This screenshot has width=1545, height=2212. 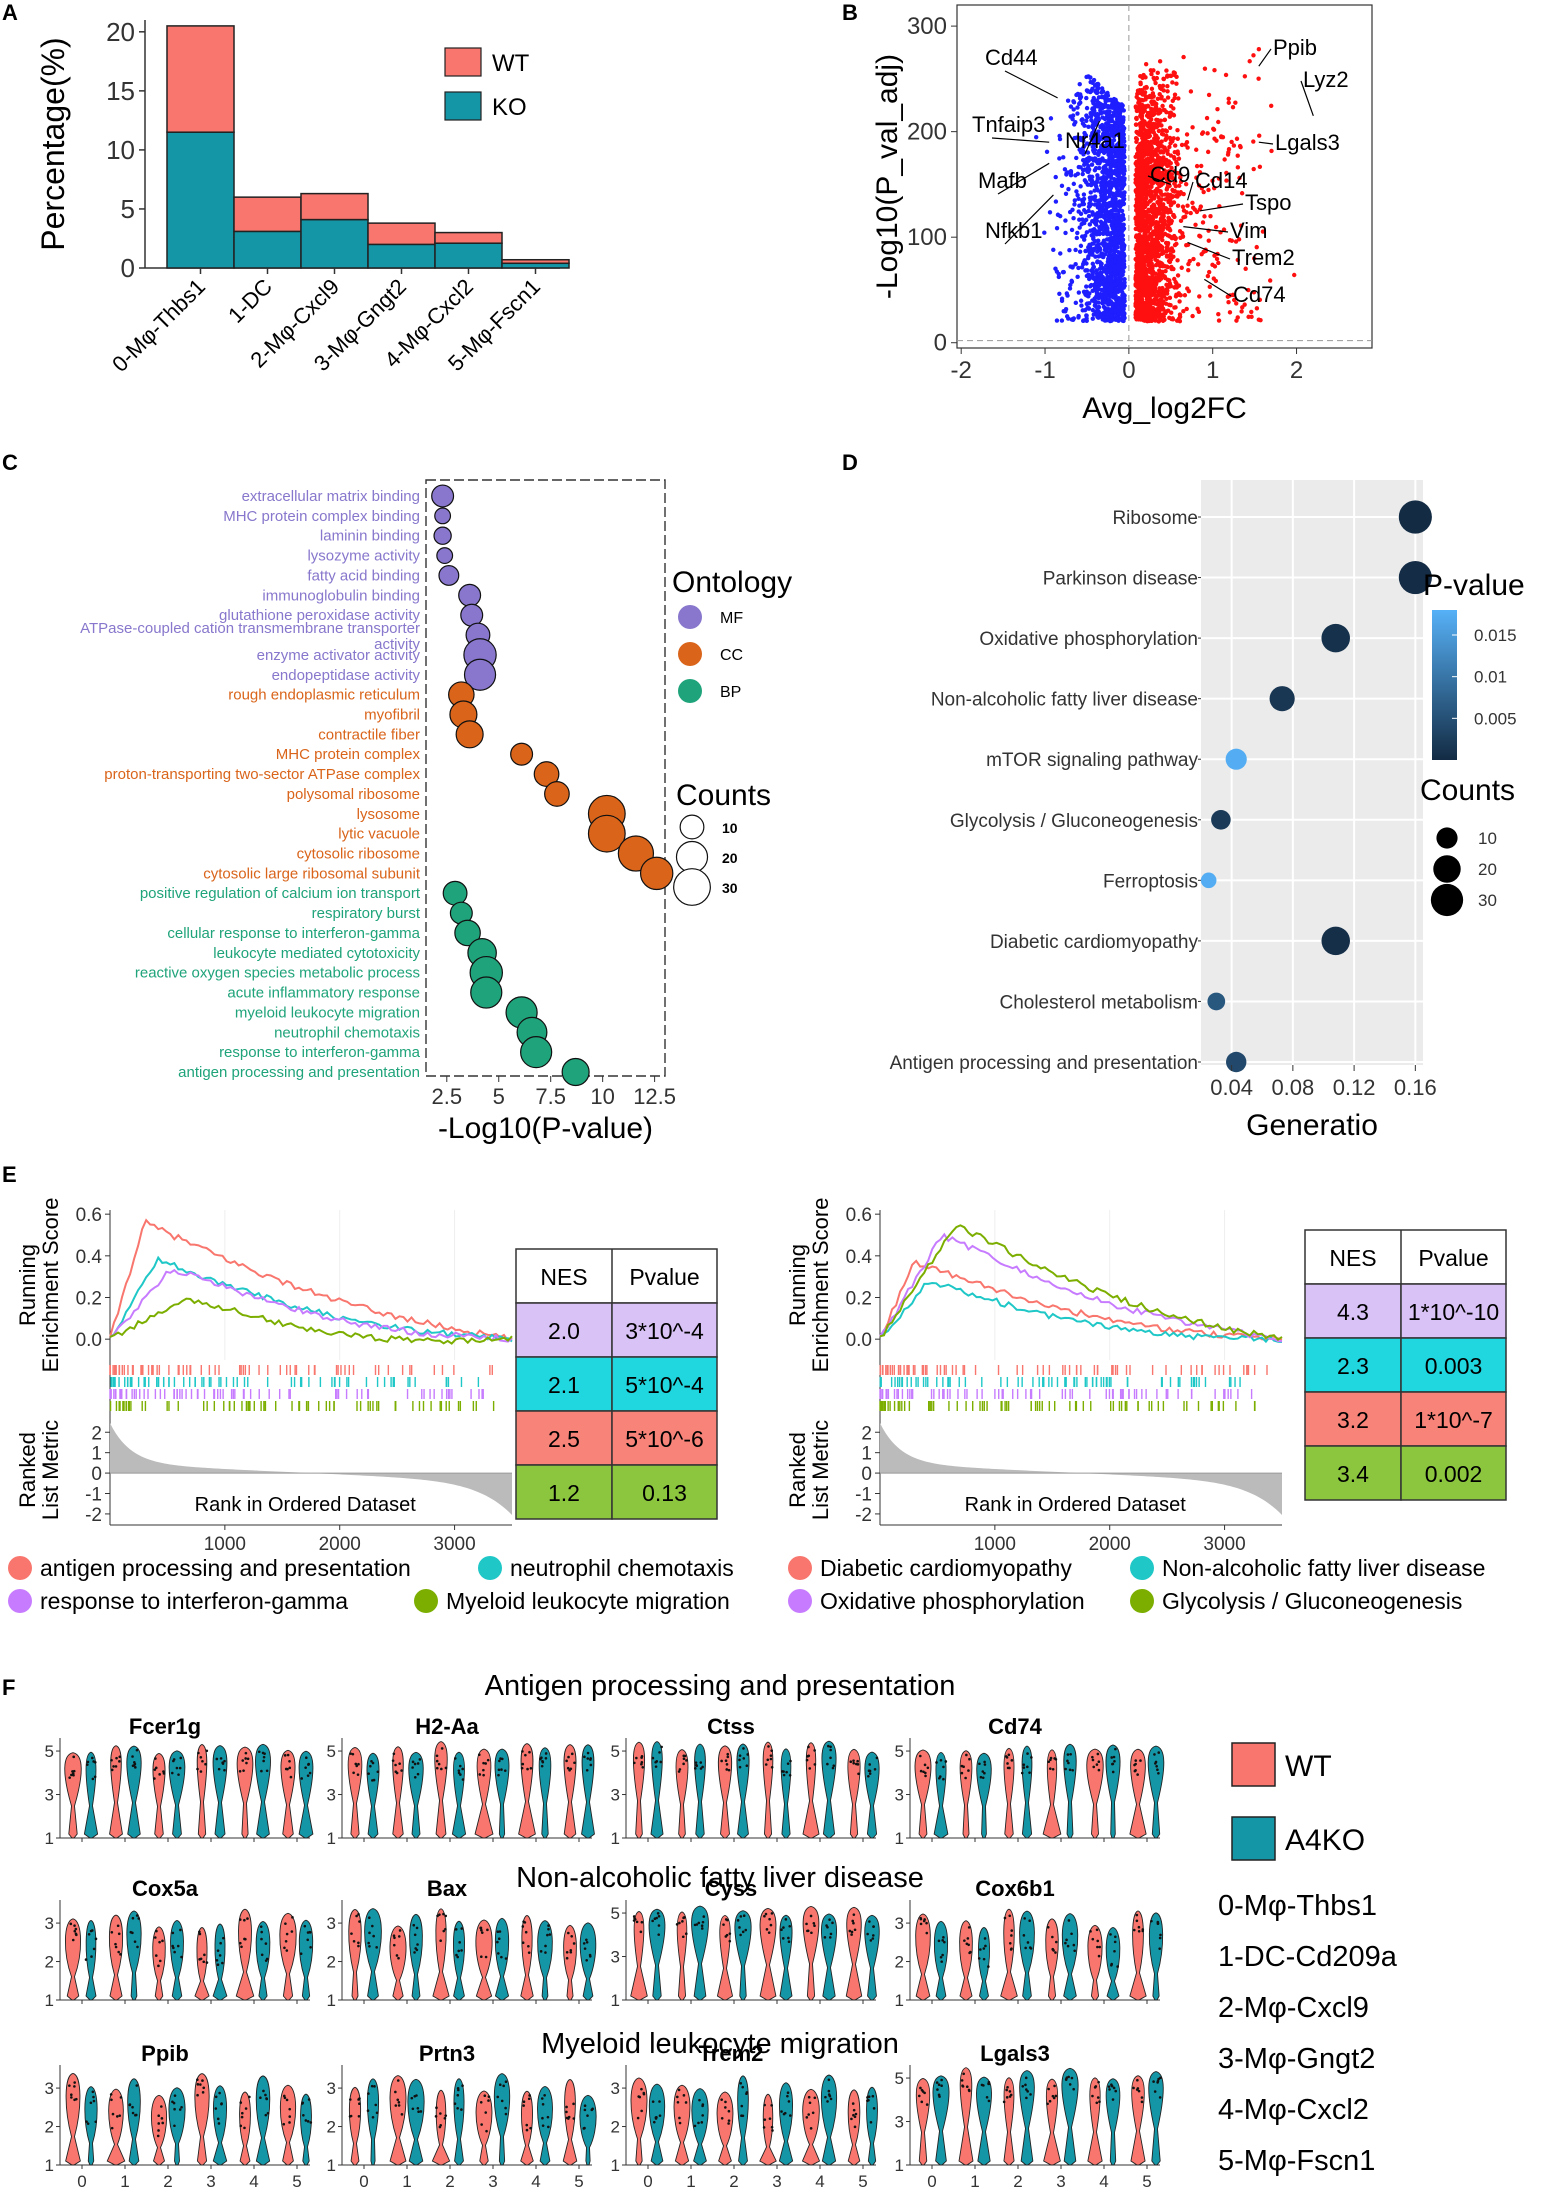 I want to click on panel-label-B: B, so click(x=850, y=12).